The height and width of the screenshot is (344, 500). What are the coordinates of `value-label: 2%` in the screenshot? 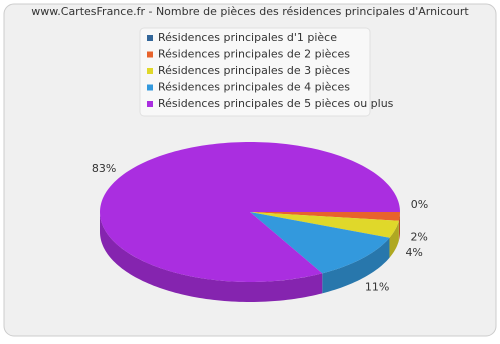 It's located at (418, 236).